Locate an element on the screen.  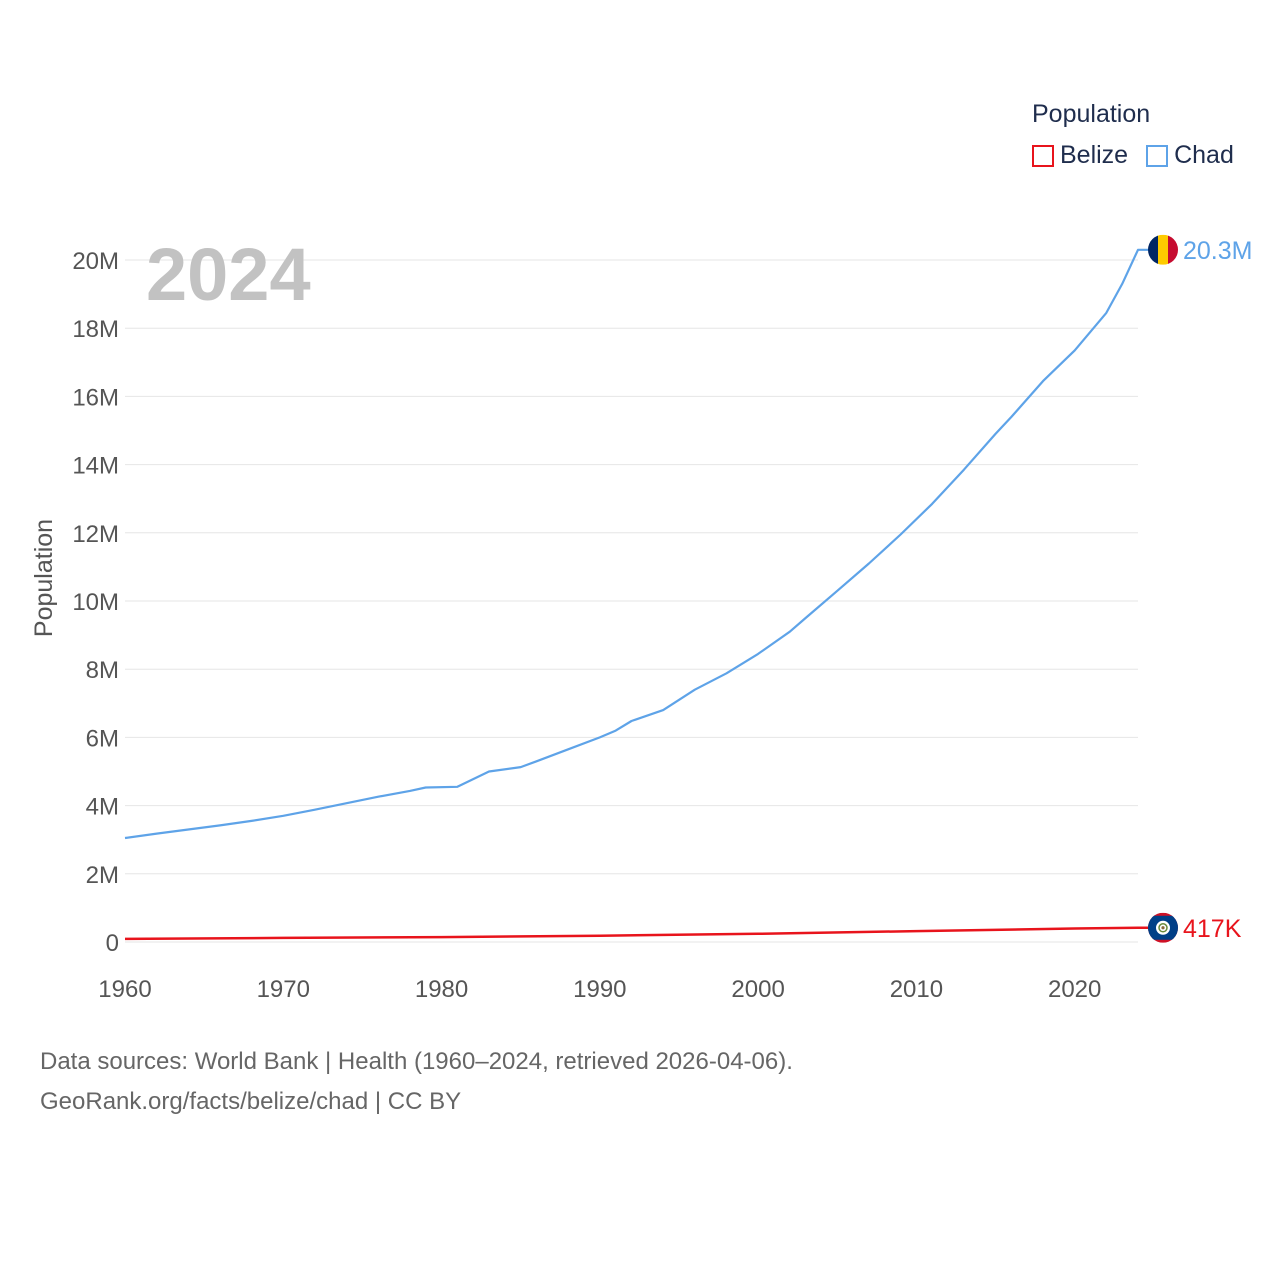
legend-label-chad: Chad is located at coordinates (1204, 155).